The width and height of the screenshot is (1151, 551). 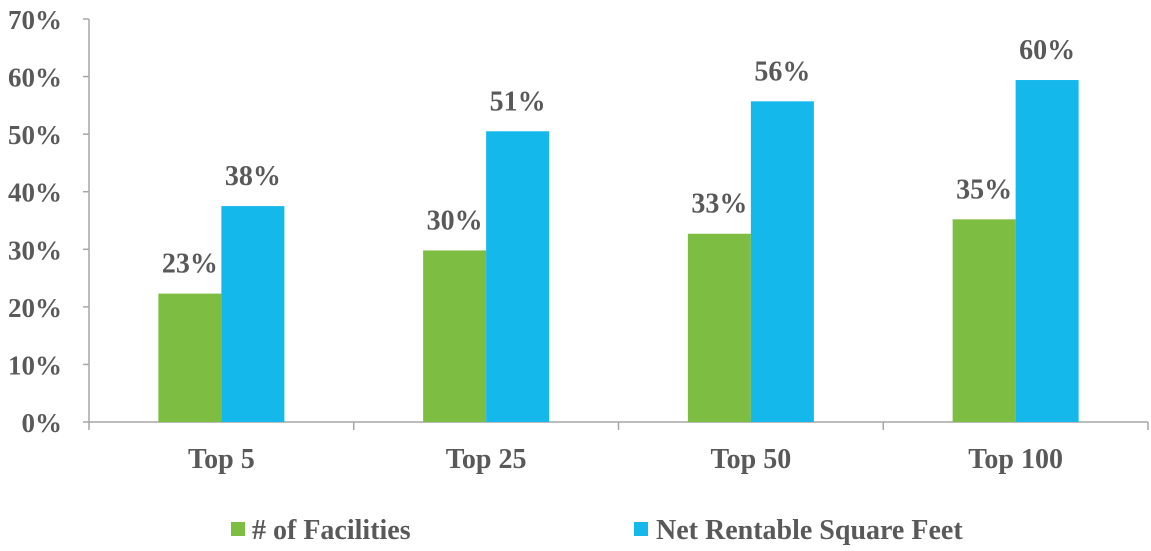 I want to click on y-tick-label: 0%, so click(x=42, y=423).